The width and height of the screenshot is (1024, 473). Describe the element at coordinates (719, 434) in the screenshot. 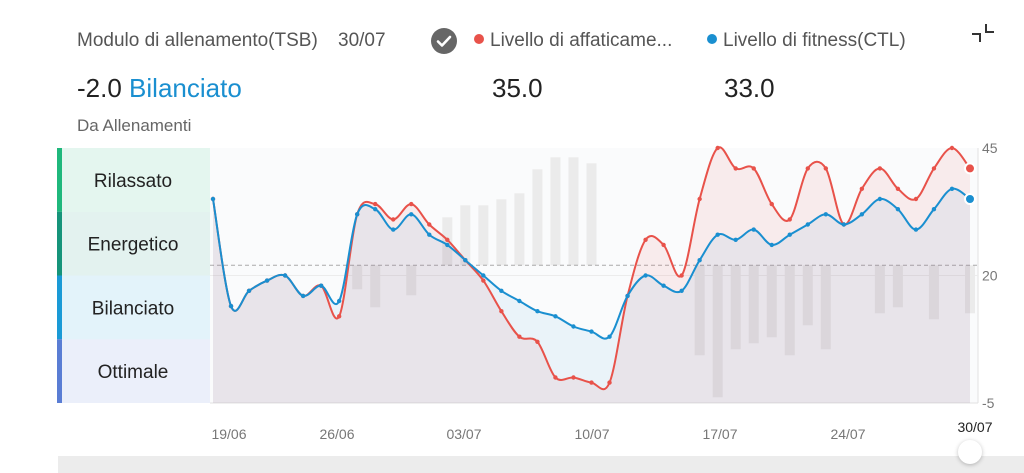

I see `x-tick-label: 17/07` at that location.